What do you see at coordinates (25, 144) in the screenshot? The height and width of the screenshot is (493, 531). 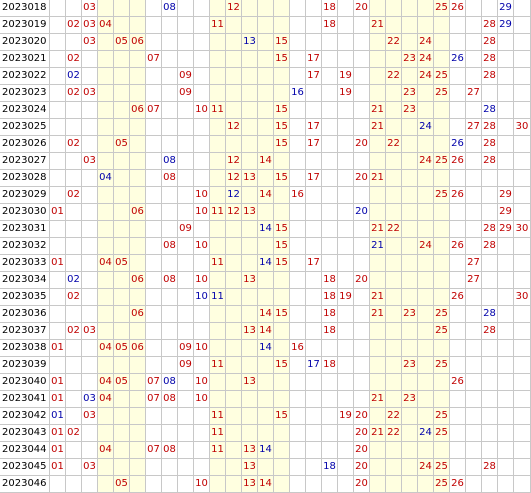 I see `period-label: 2023026` at bounding box center [25, 144].